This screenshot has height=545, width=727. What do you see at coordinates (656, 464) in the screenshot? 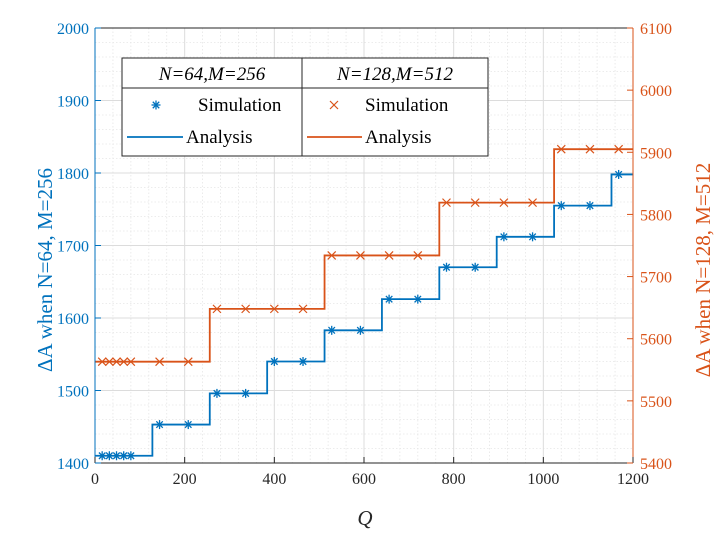
I see `y-right-tick-label: 5400` at bounding box center [656, 464].